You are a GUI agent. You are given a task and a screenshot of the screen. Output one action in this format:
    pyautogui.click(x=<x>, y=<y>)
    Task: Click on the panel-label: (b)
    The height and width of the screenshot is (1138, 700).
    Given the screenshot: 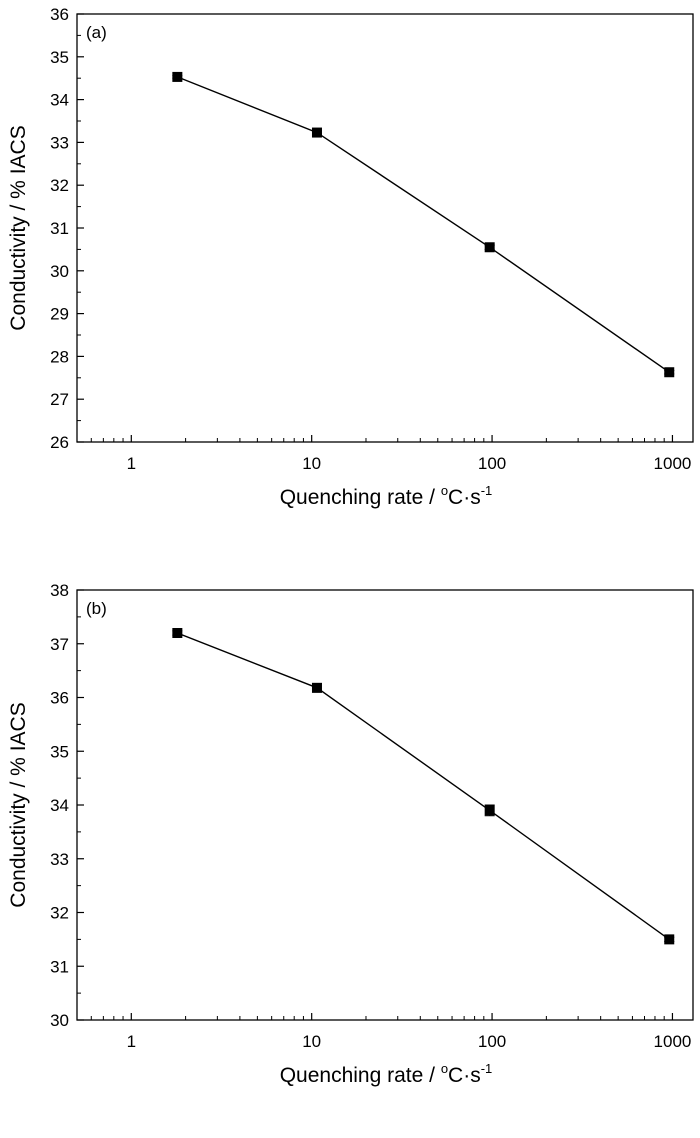 What is the action you would take?
    pyautogui.click(x=96, y=608)
    